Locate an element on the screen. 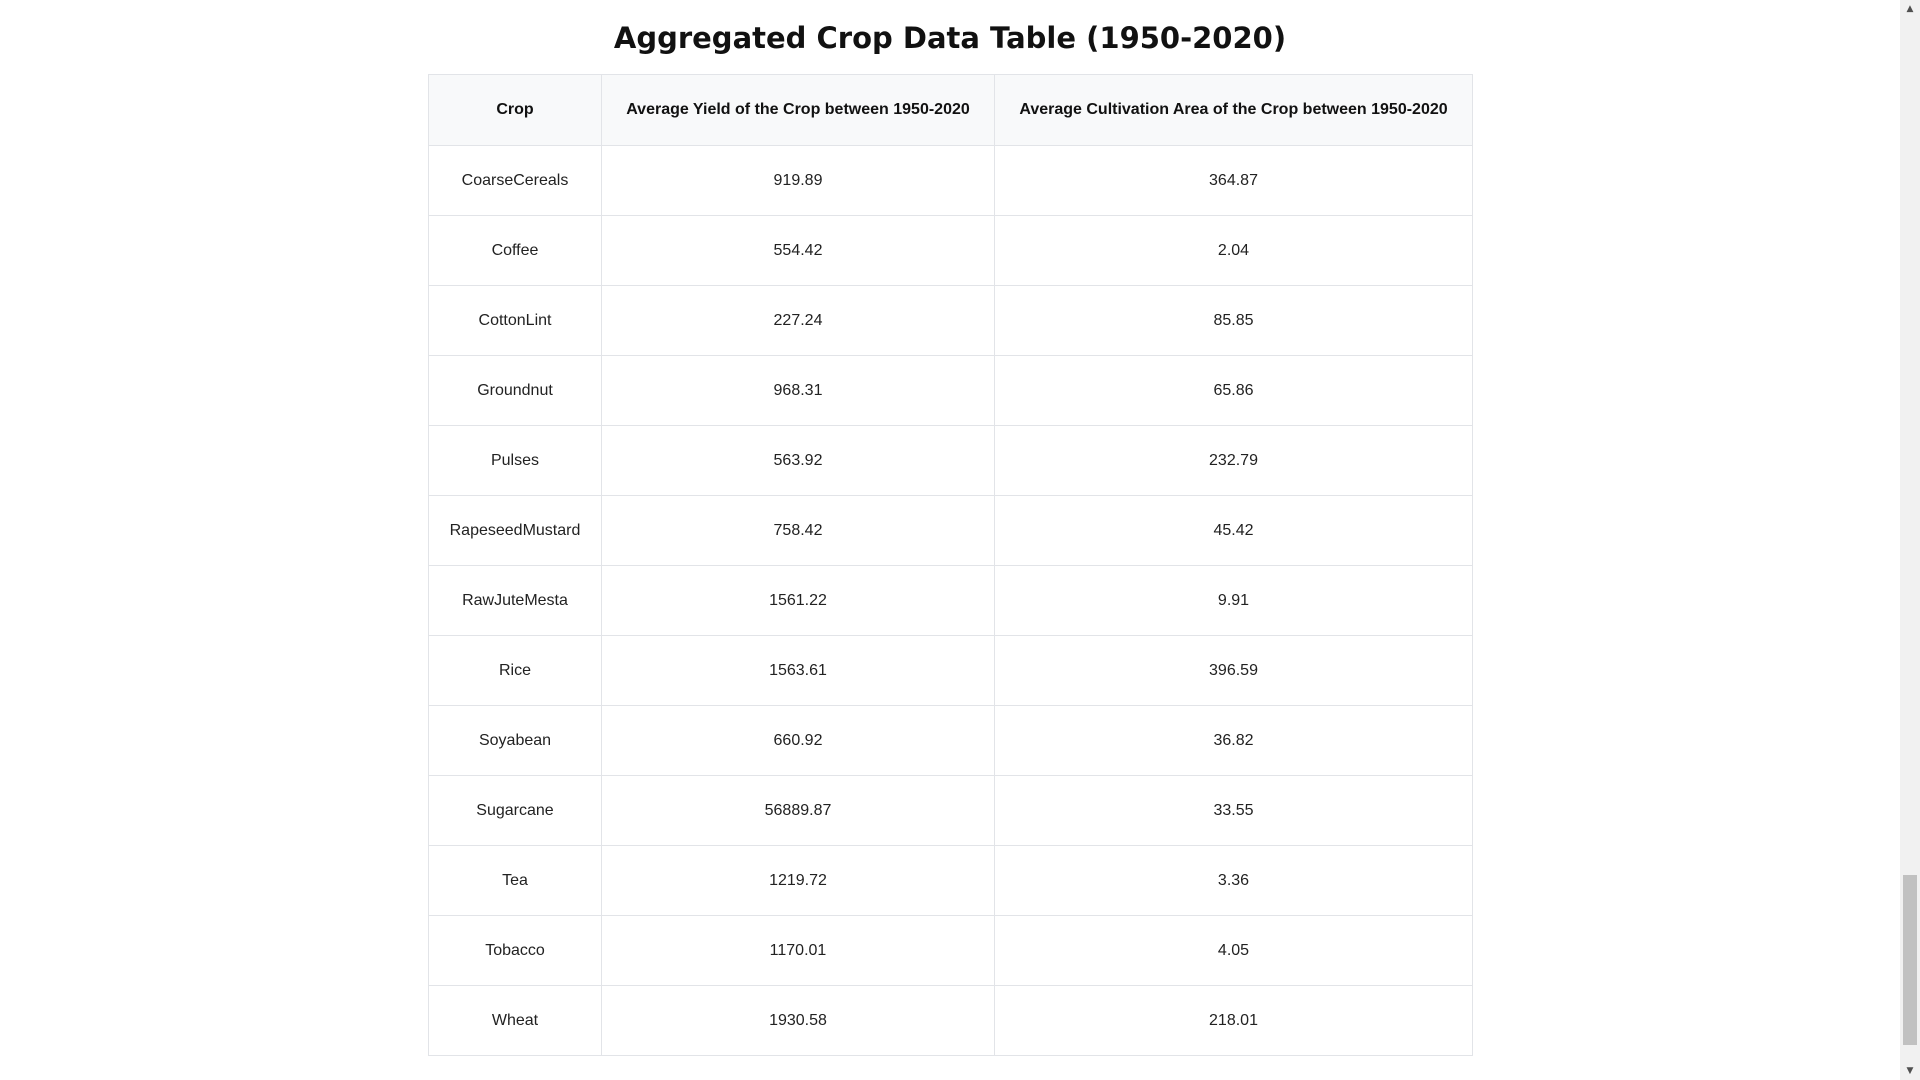 The width and height of the screenshot is (1920, 1080). cell-crop: CoarseCereals is located at coordinates (515, 180).